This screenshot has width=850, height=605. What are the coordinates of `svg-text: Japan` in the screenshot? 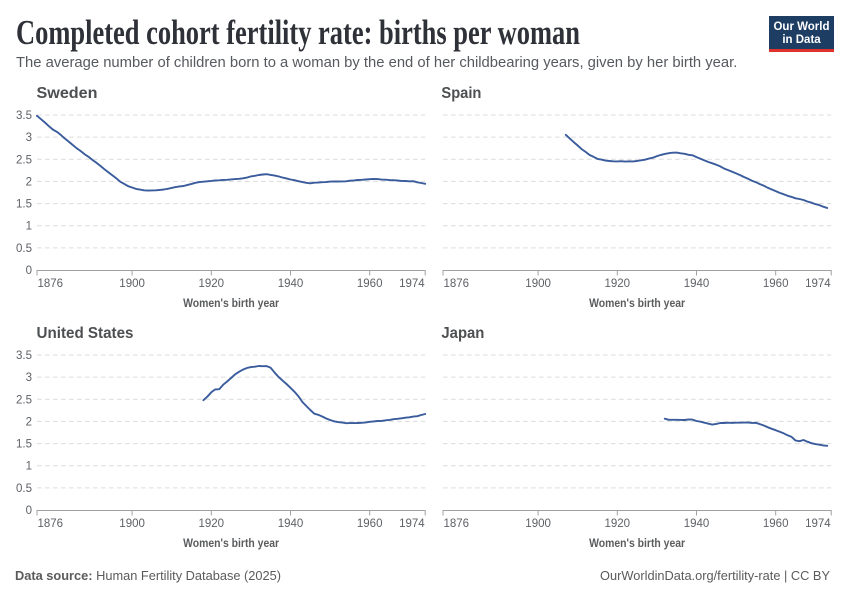 It's located at (462, 333).